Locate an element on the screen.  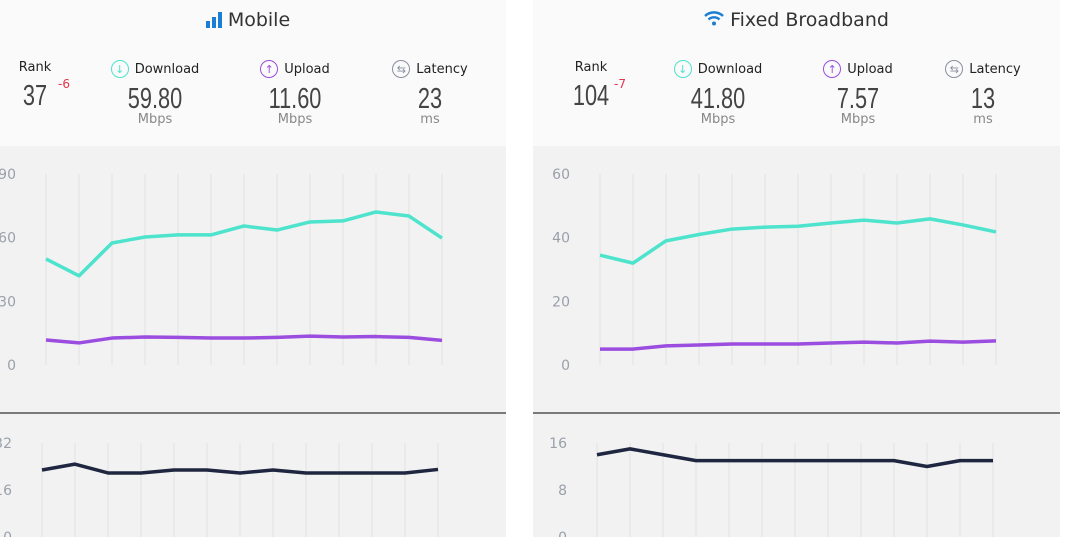
rank-delta: -7 is located at coordinates (620, 84).